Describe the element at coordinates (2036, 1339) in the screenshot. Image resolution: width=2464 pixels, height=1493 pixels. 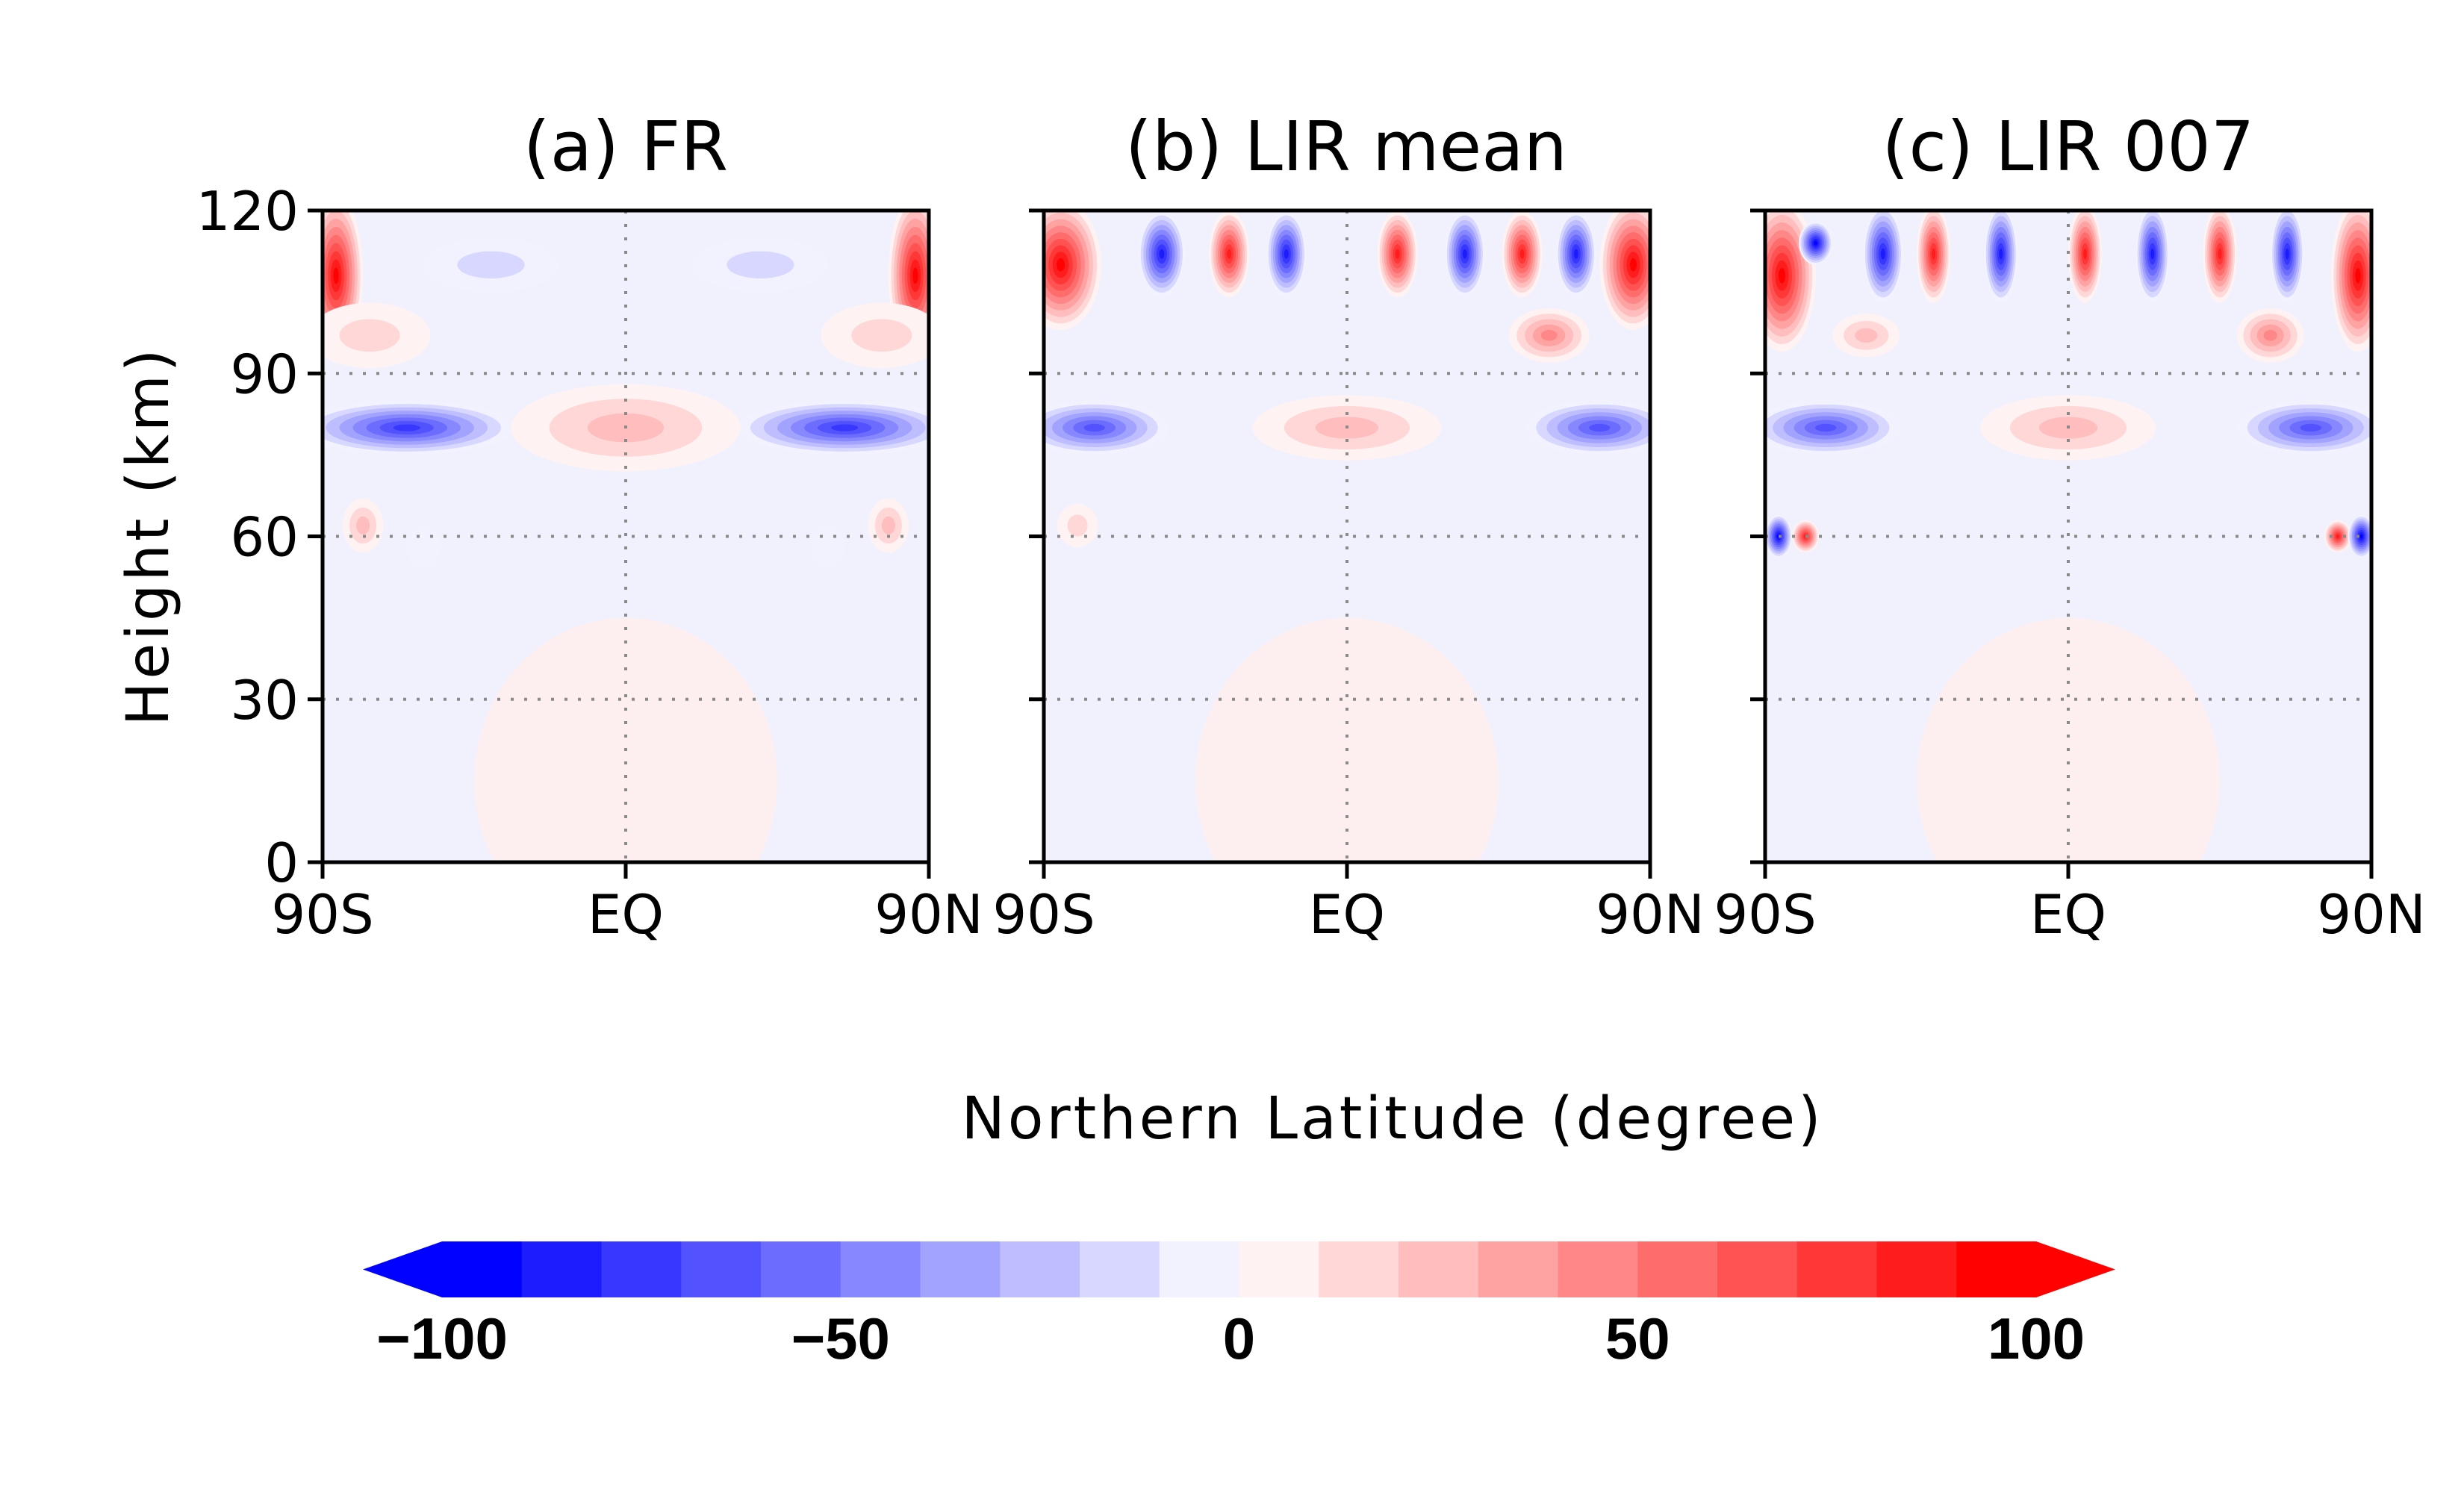
I see `colorbar-tick-label: 100` at that location.